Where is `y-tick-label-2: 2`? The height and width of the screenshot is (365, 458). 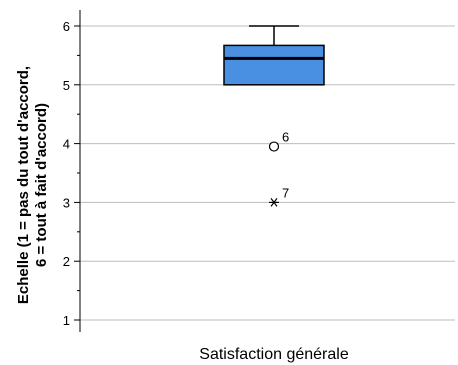
y-tick-label-2: 2 is located at coordinates (66, 261).